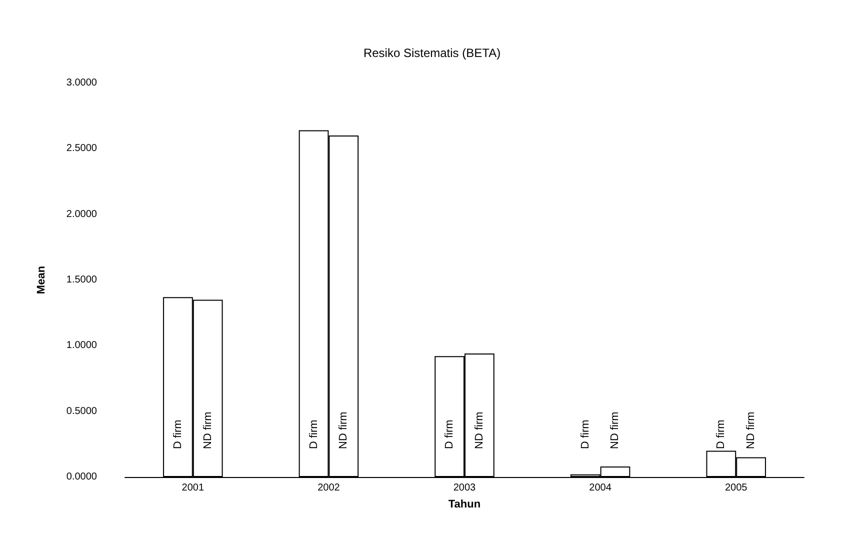 This screenshot has height=538, width=864. Describe the element at coordinates (736, 488) in the screenshot. I see `x-tick-label: 2005` at that location.